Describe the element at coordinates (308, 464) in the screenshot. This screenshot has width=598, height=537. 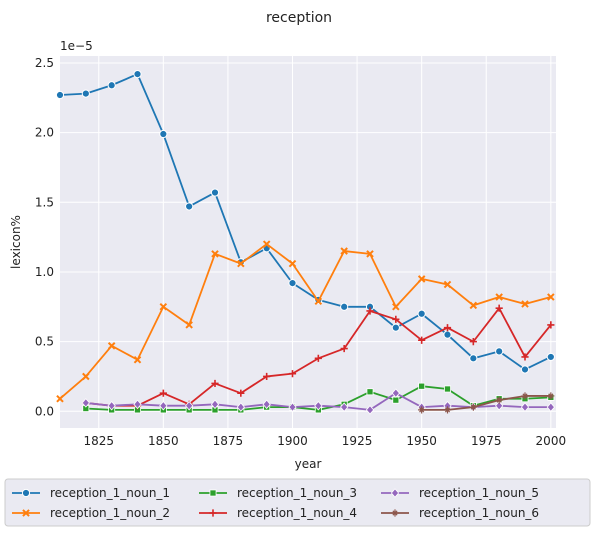
I see `x-axis-label: year` at that location.